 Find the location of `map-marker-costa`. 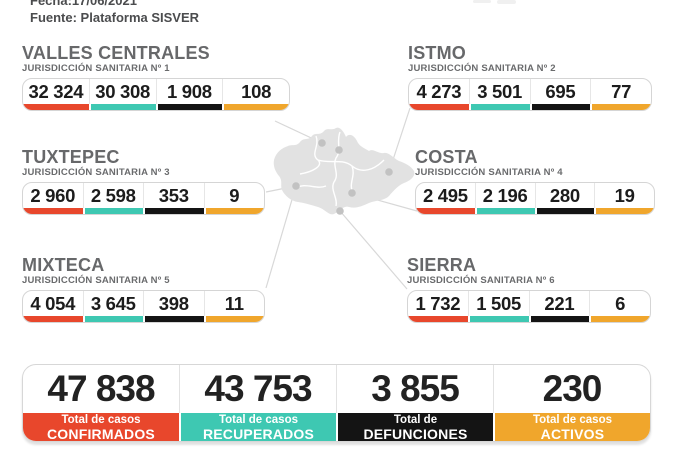

map-marker-costa is located at coordinates (352, 193).